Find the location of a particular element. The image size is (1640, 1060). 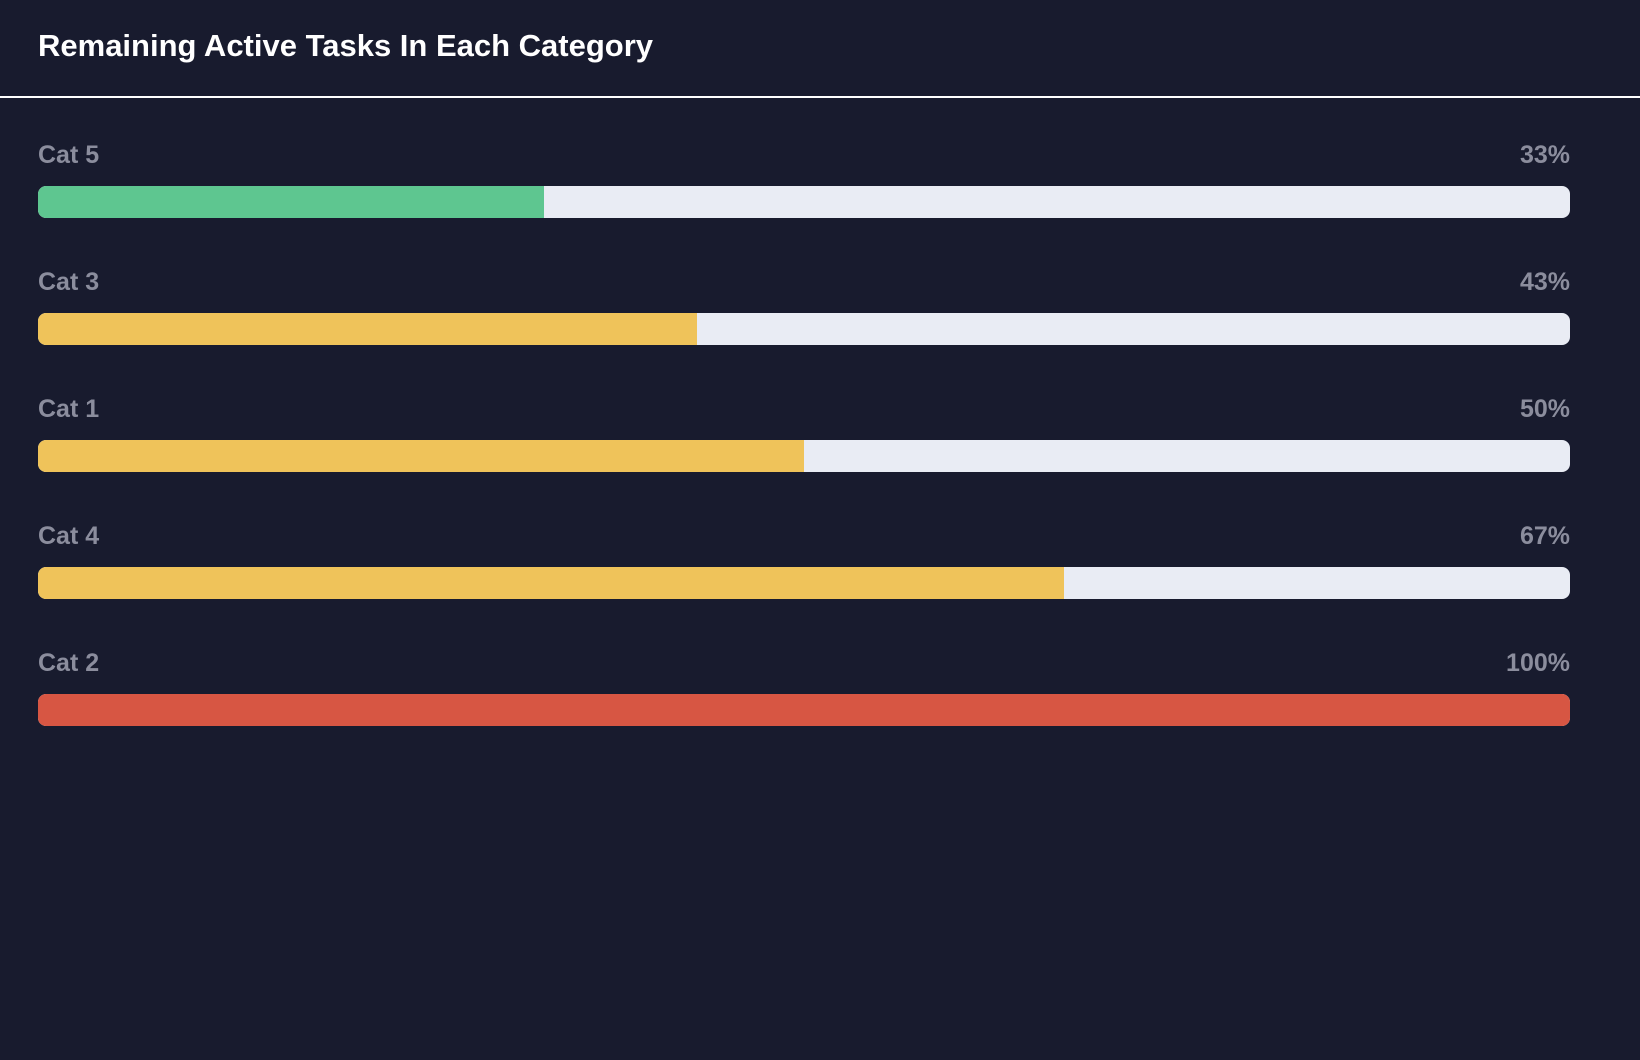

category-row-cat-4: Cat 4 67% is located at coordinates (804, 580).